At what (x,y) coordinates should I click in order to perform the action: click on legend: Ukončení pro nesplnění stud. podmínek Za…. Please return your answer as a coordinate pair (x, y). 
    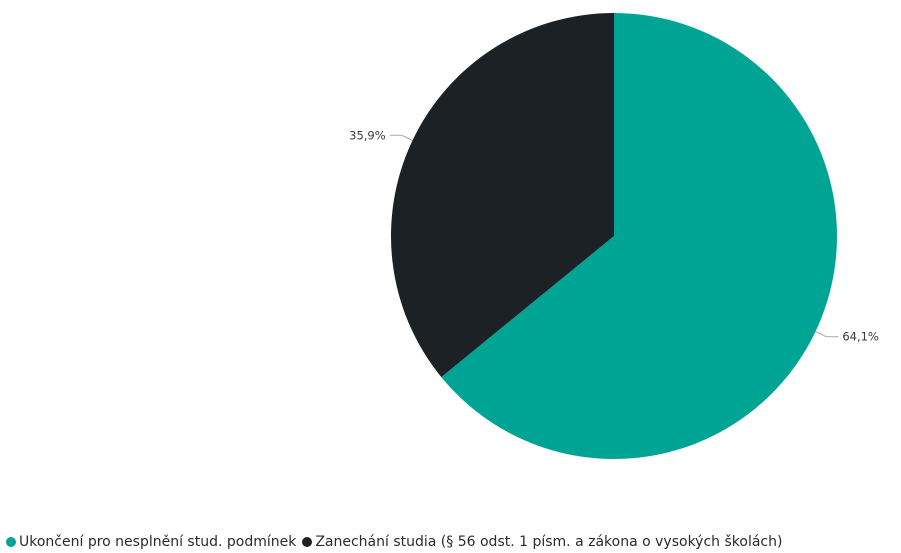
    Looking at the image, I should click on (397, 542).